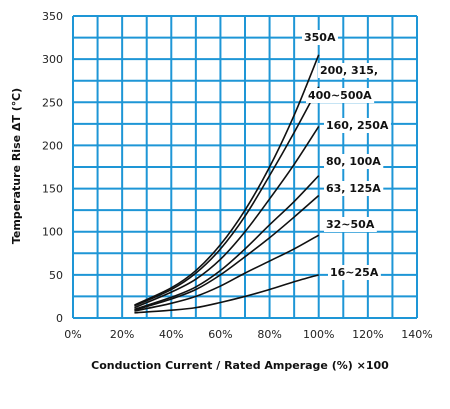 The height and width of the screenshot is (409, 450). I want to click on y-tick-label: 300, so click(52, 59).